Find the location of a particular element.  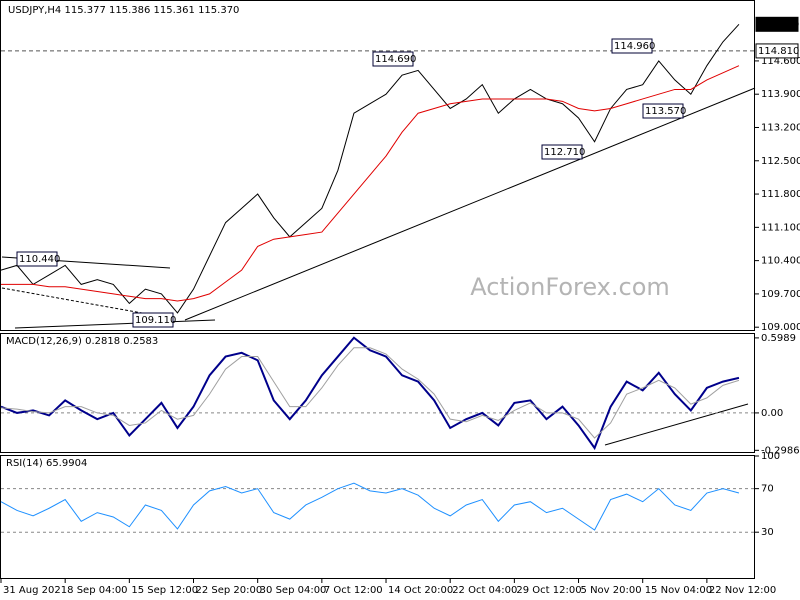

annotation: 110.440 is located at coordinates (39, 259).